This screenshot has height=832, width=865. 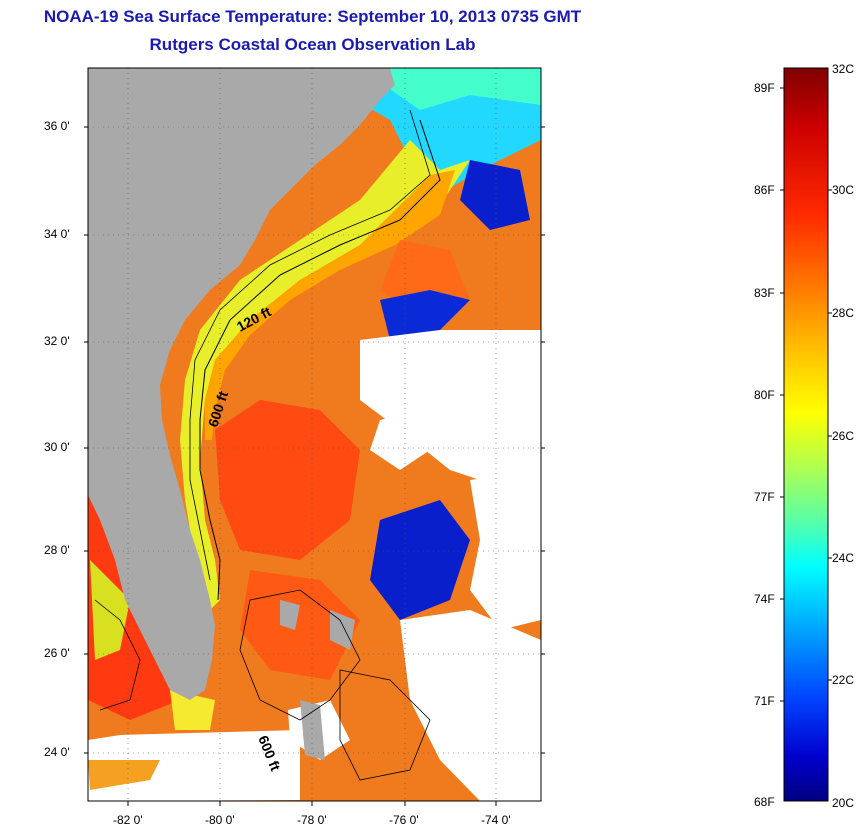 I want to click on x-tick-label: -76 0', so click(x=404, y=820).